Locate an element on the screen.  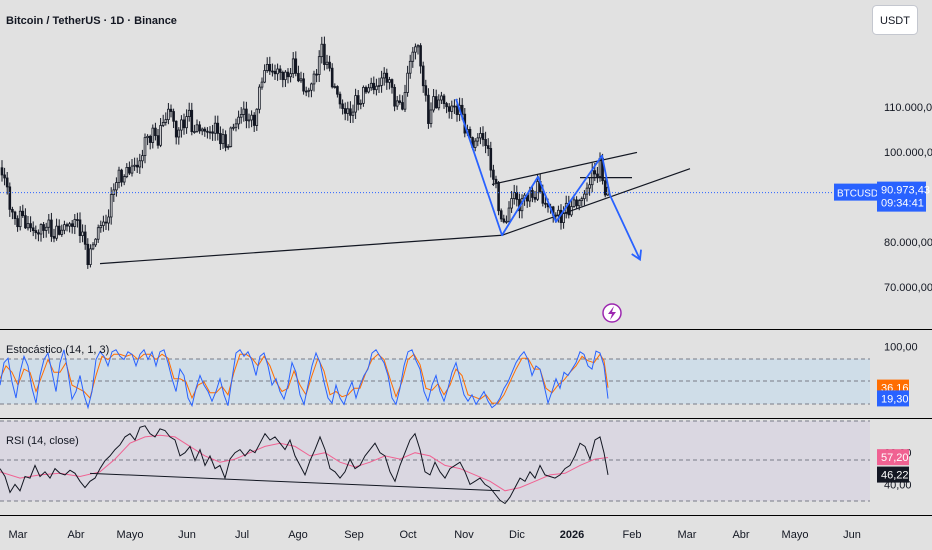
price-axis-tick: 110.000,00 is located at coordinates (908, 108).